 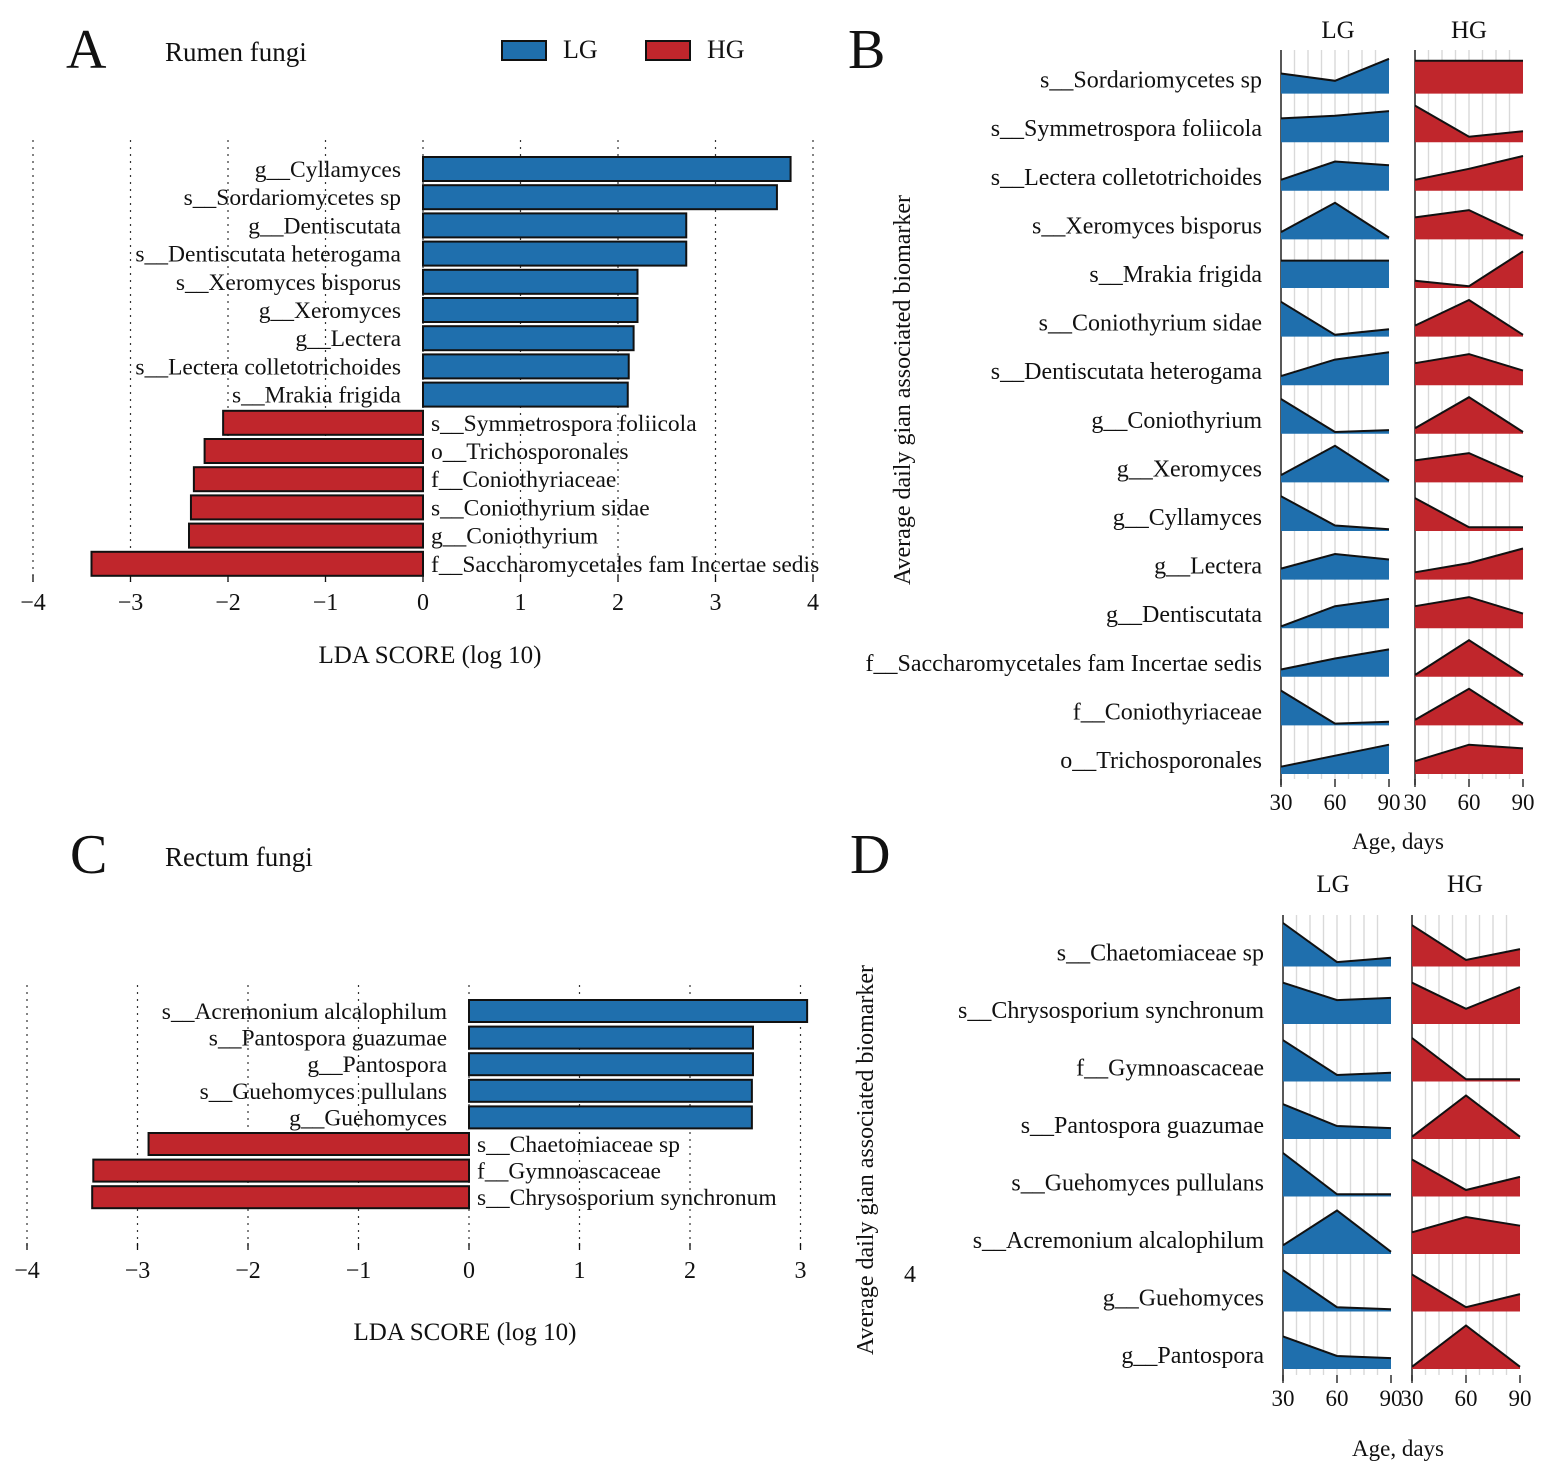 I want to click on panel-c-title: Rectum fungi, so click(x=239, y=857).